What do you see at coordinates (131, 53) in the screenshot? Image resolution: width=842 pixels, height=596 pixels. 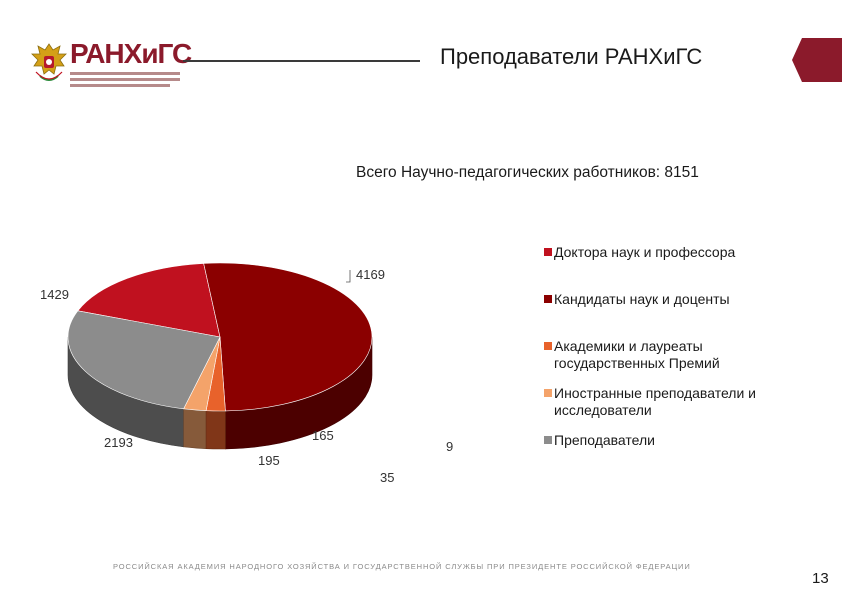 I see `brand-name: РАНХиГС` at bounding box center [131, 53].